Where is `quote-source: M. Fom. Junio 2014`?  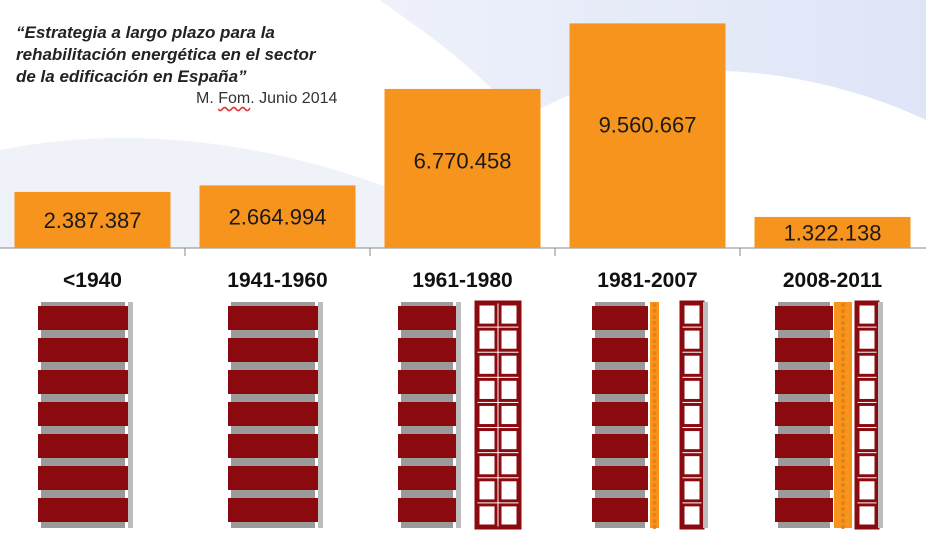 quote-source: M. Fom. Junio 2014 is located at coordinates (266, 99).